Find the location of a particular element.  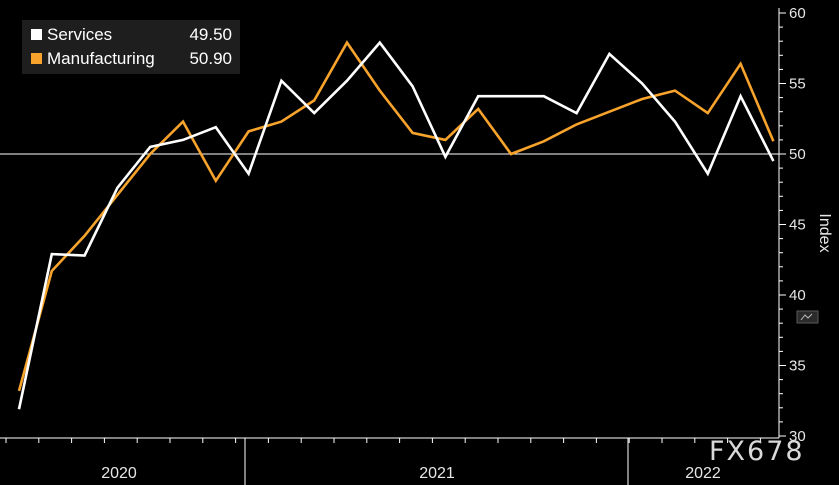

legend-value-manufacturing: 50.90 is located at coordinates (210, 58).